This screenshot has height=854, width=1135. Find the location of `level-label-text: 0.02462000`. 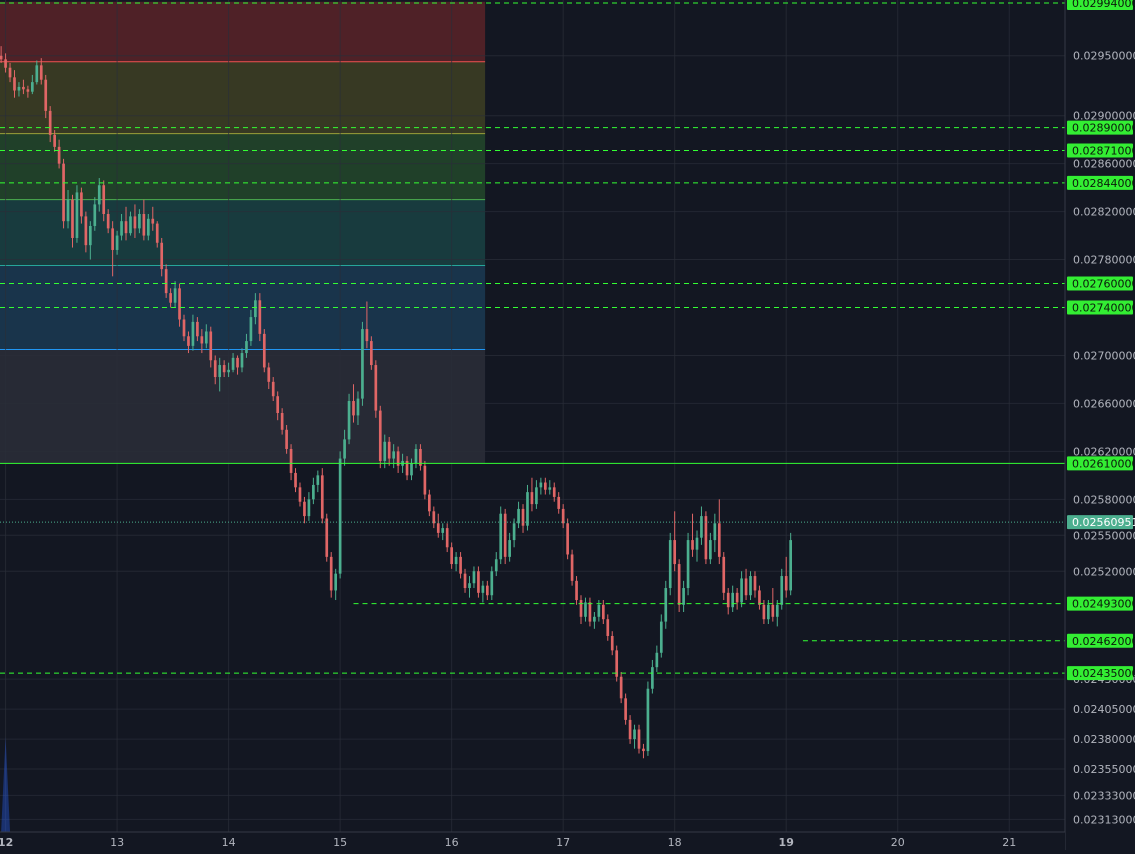

level-label-text: 0.02462000 is located at coordinates (1103, 641).